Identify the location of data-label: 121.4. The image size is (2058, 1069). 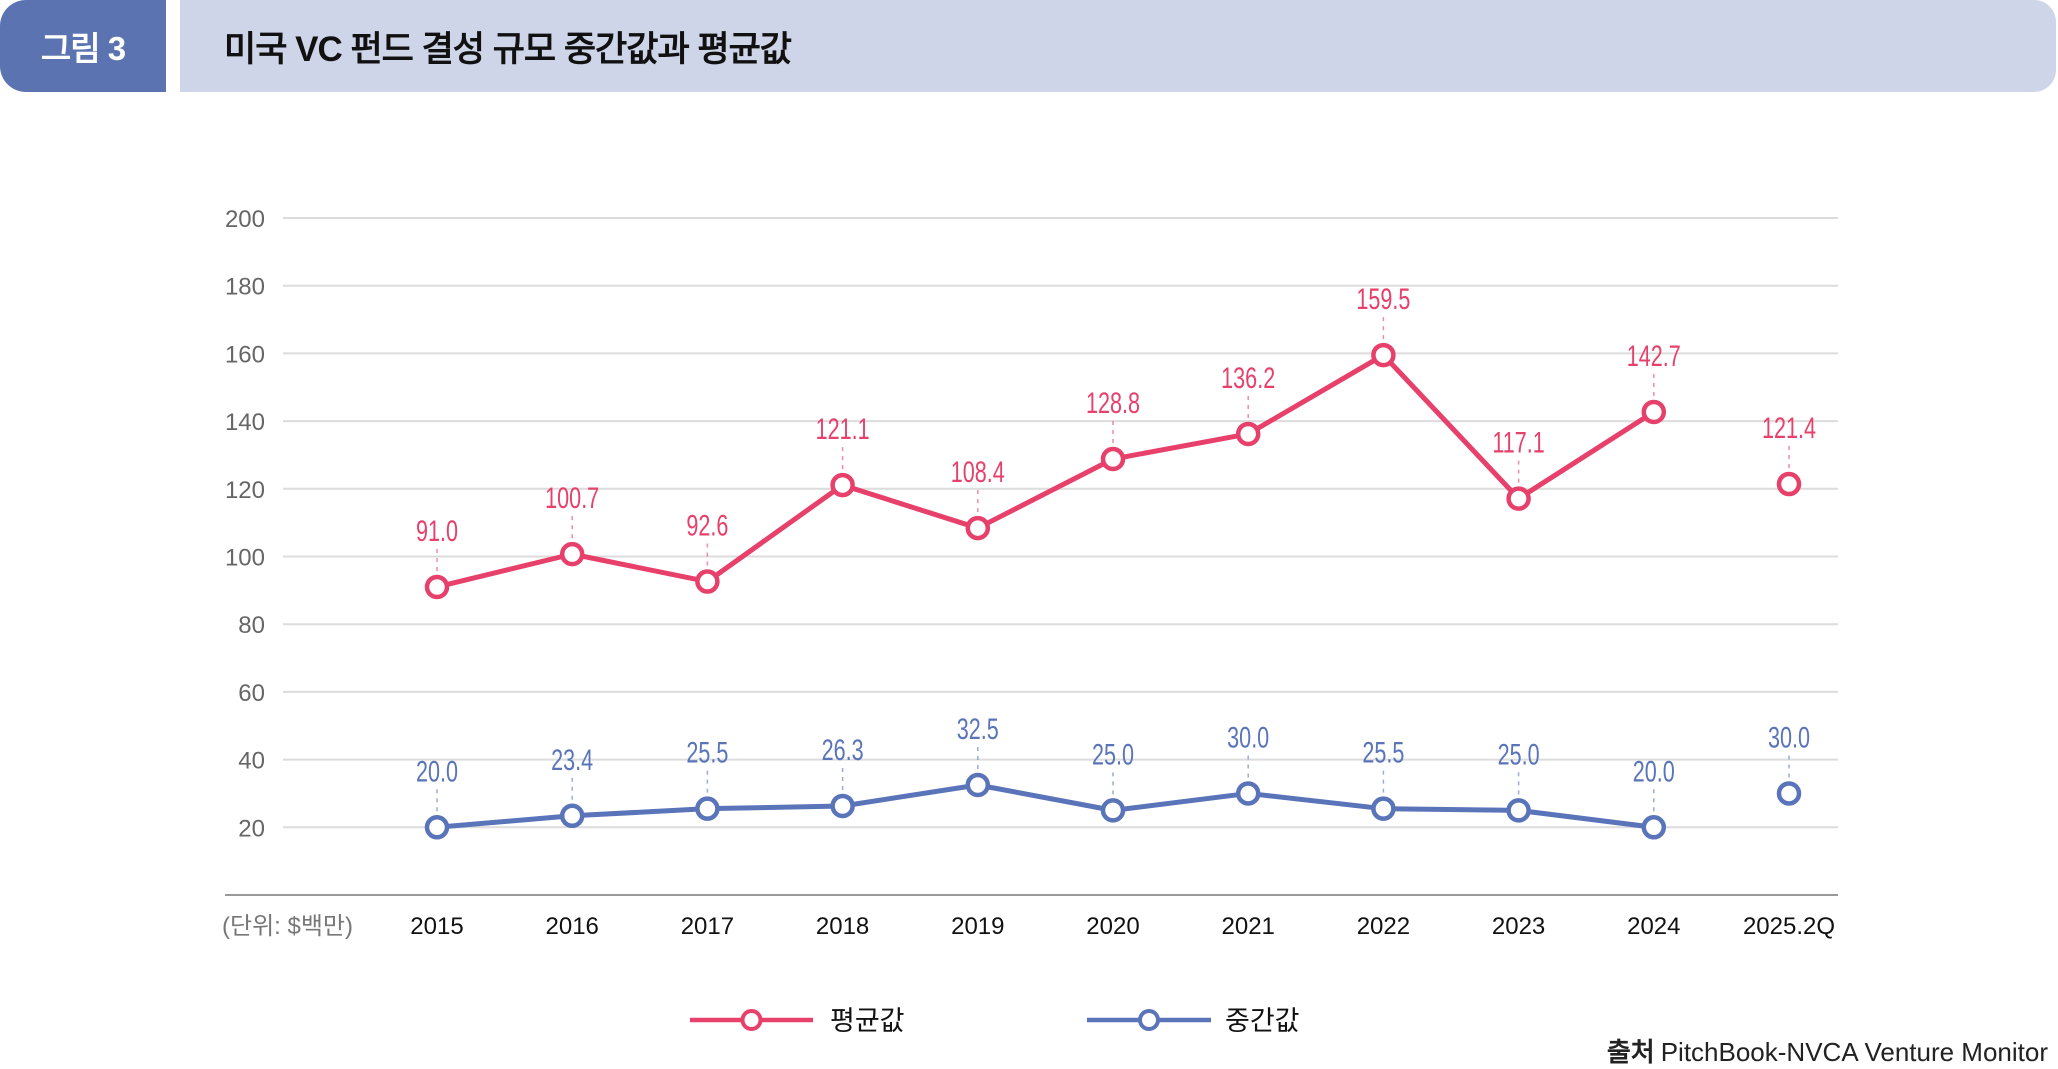
(1789, 428).